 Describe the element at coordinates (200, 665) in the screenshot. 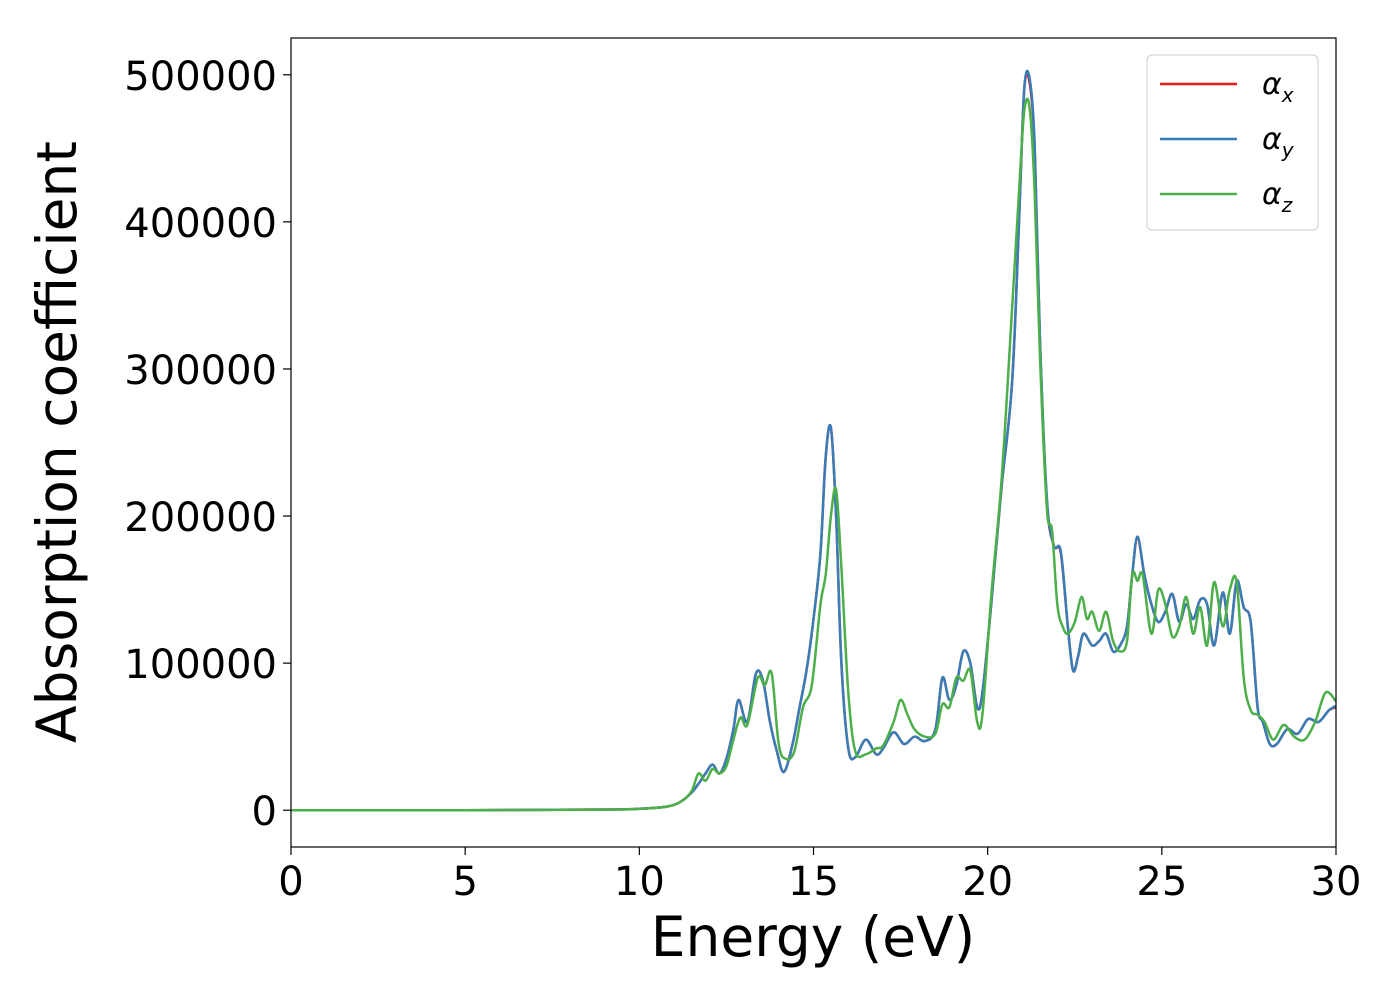

I see `y-tick-label: 100000` at that location.